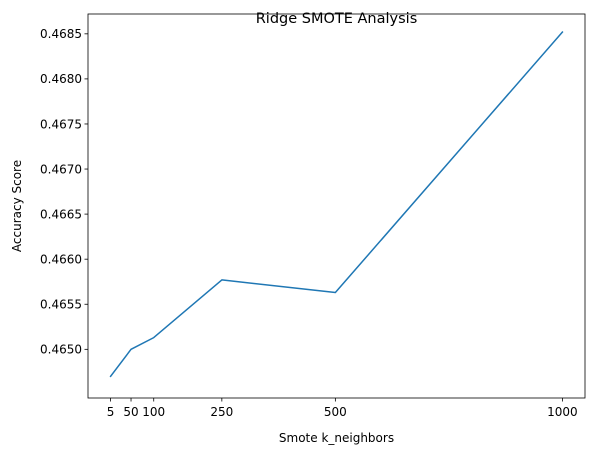 This screenshot has width=593, height=455. Describe the element at coordinates (335, 412) in the screenshot. I see `x-tick-label: 500` at that location.